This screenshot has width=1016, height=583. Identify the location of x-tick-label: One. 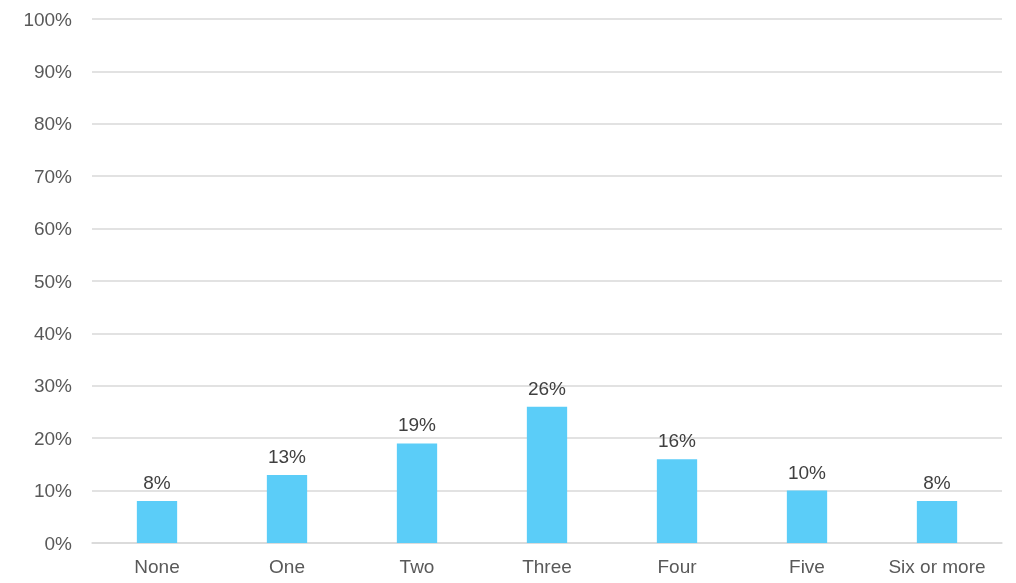
(287, 566).